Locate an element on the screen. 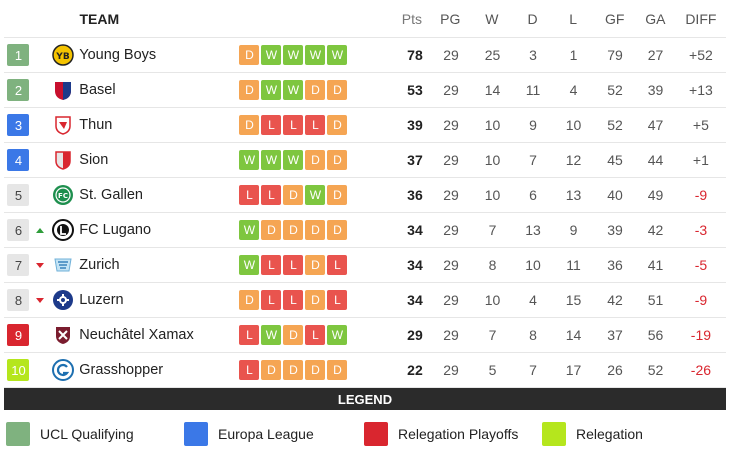  goal-diff-cell: +5 is located at coordinates (700, 125).